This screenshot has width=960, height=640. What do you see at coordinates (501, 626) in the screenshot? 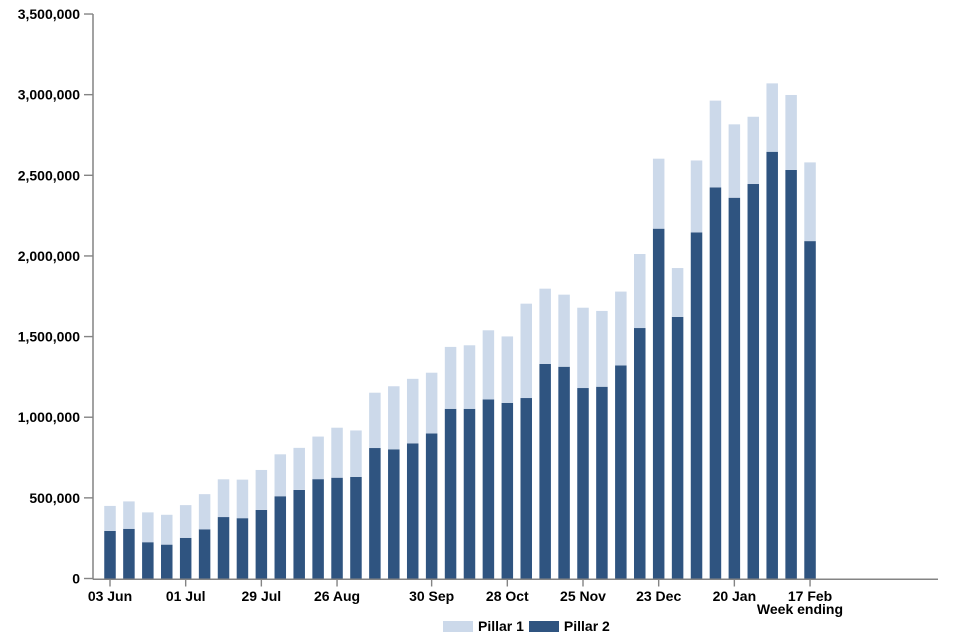
I see `legend-label-pillar1: Pillar 1` at bounding box center [501, 626].